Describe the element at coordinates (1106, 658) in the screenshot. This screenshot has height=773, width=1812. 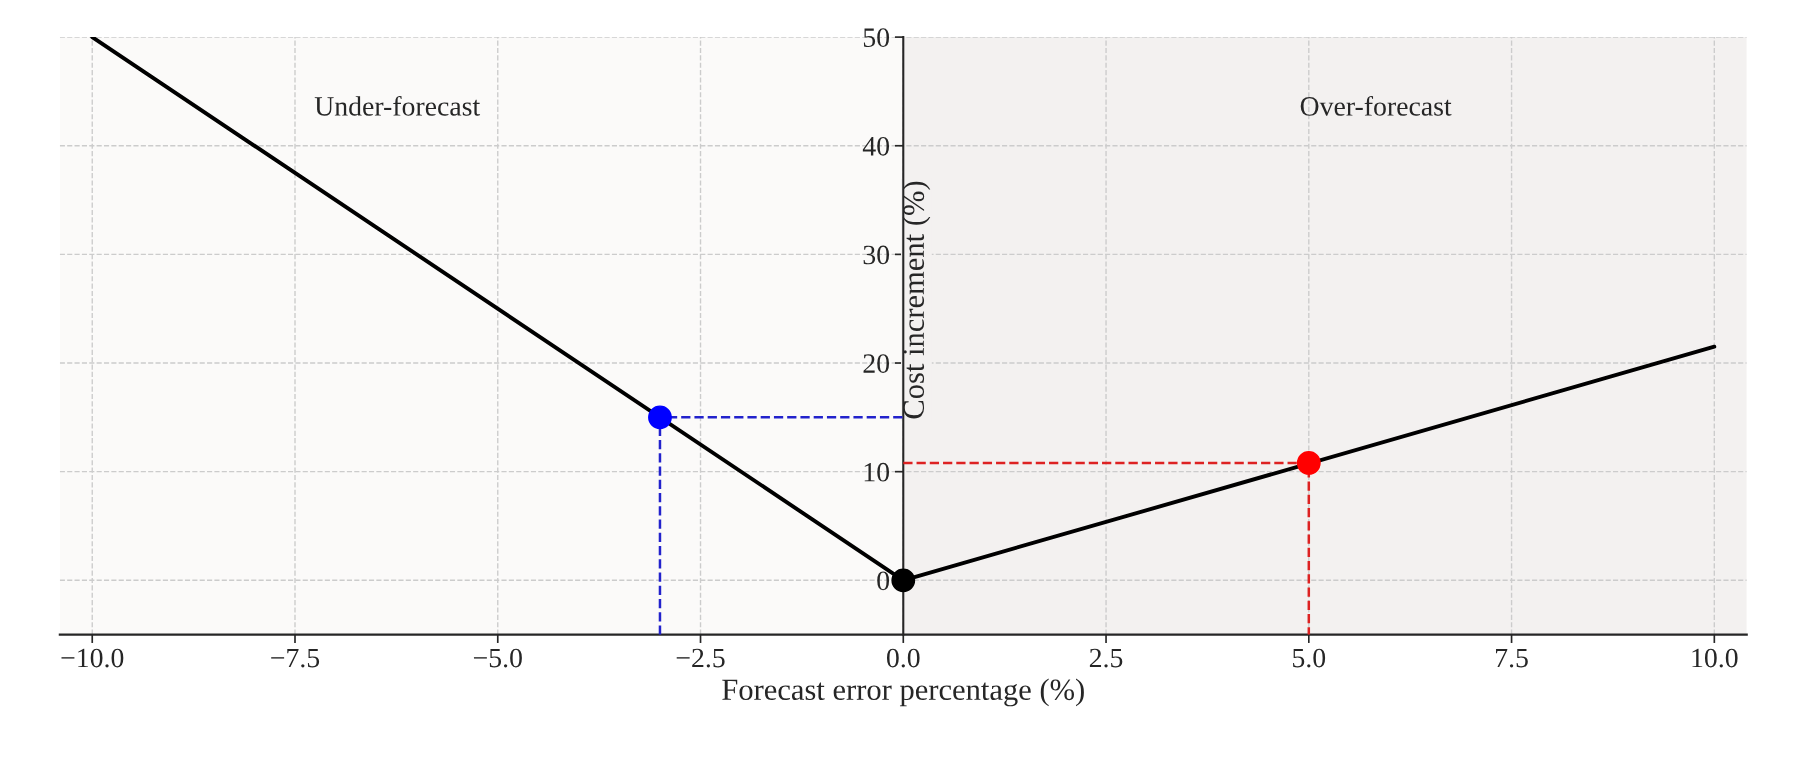
I see `x-tick-label: 2.5` at that location.